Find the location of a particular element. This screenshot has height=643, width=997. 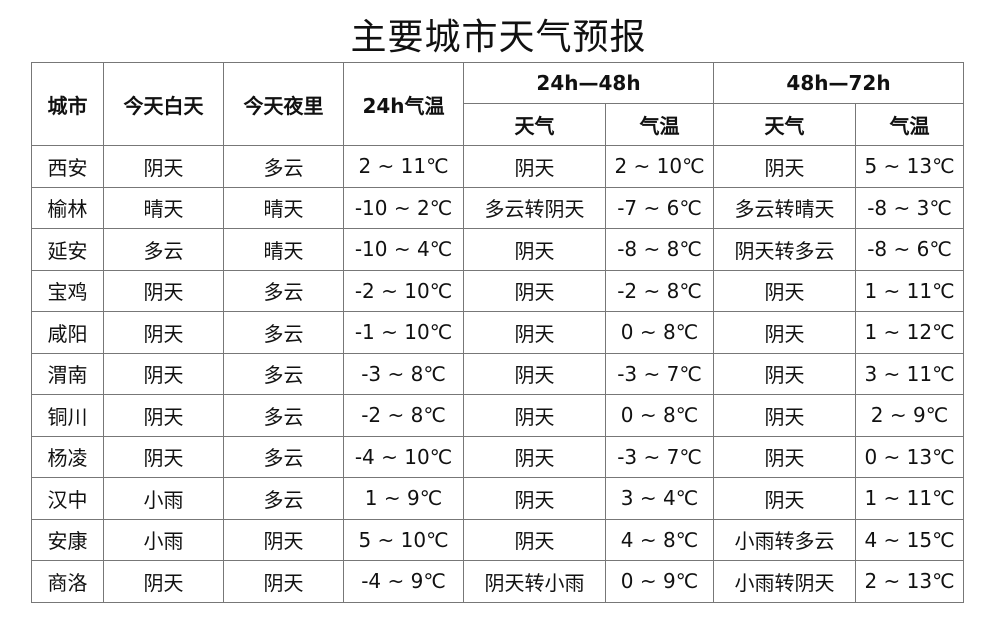

header-weather-24-48: 天气 is located at coordinates (534, 124).